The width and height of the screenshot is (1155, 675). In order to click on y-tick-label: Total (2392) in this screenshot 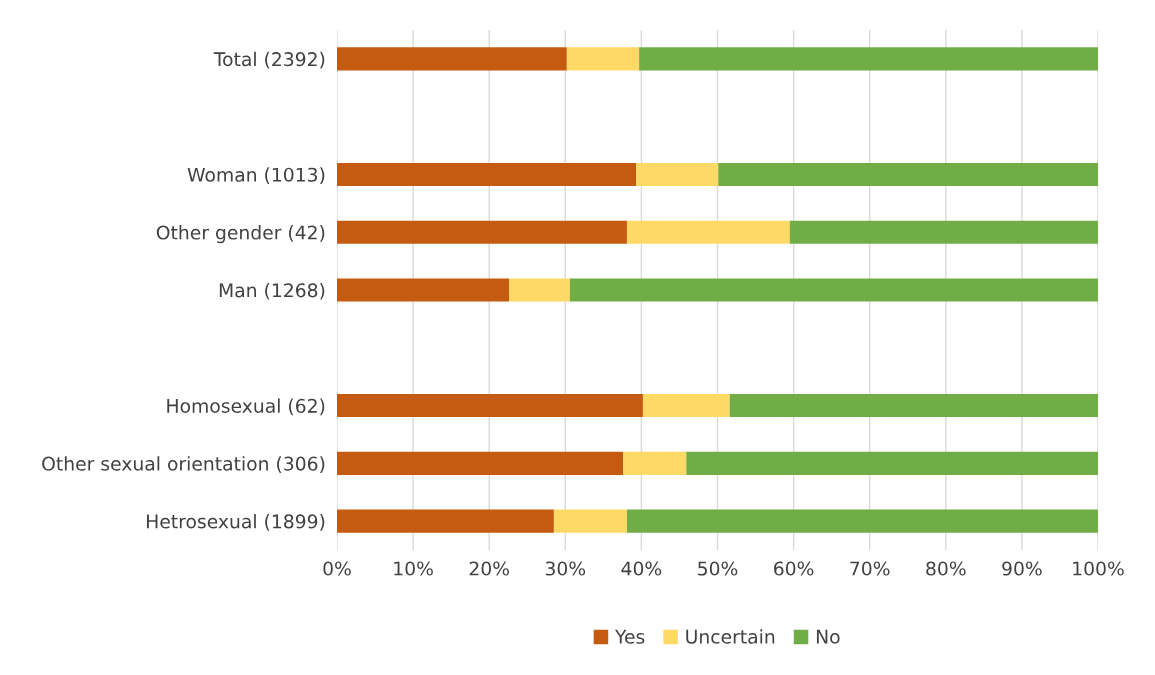, I will do `click(269, 60)`.